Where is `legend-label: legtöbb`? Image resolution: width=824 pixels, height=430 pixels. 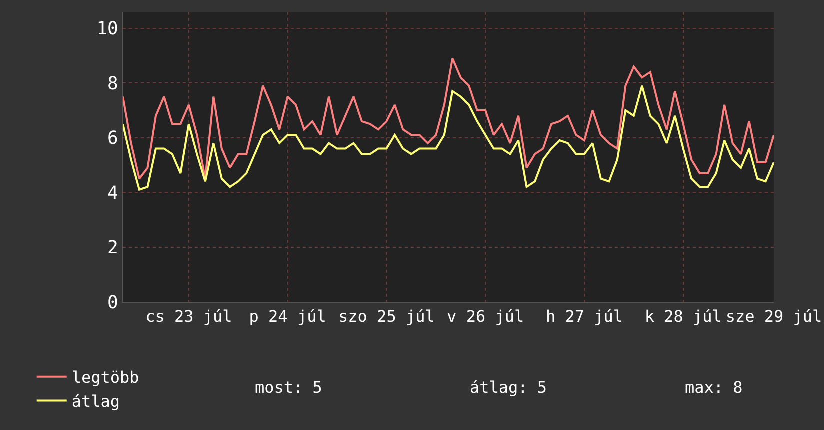 legend-label: legtöbb is located at coordinates (106, 378).